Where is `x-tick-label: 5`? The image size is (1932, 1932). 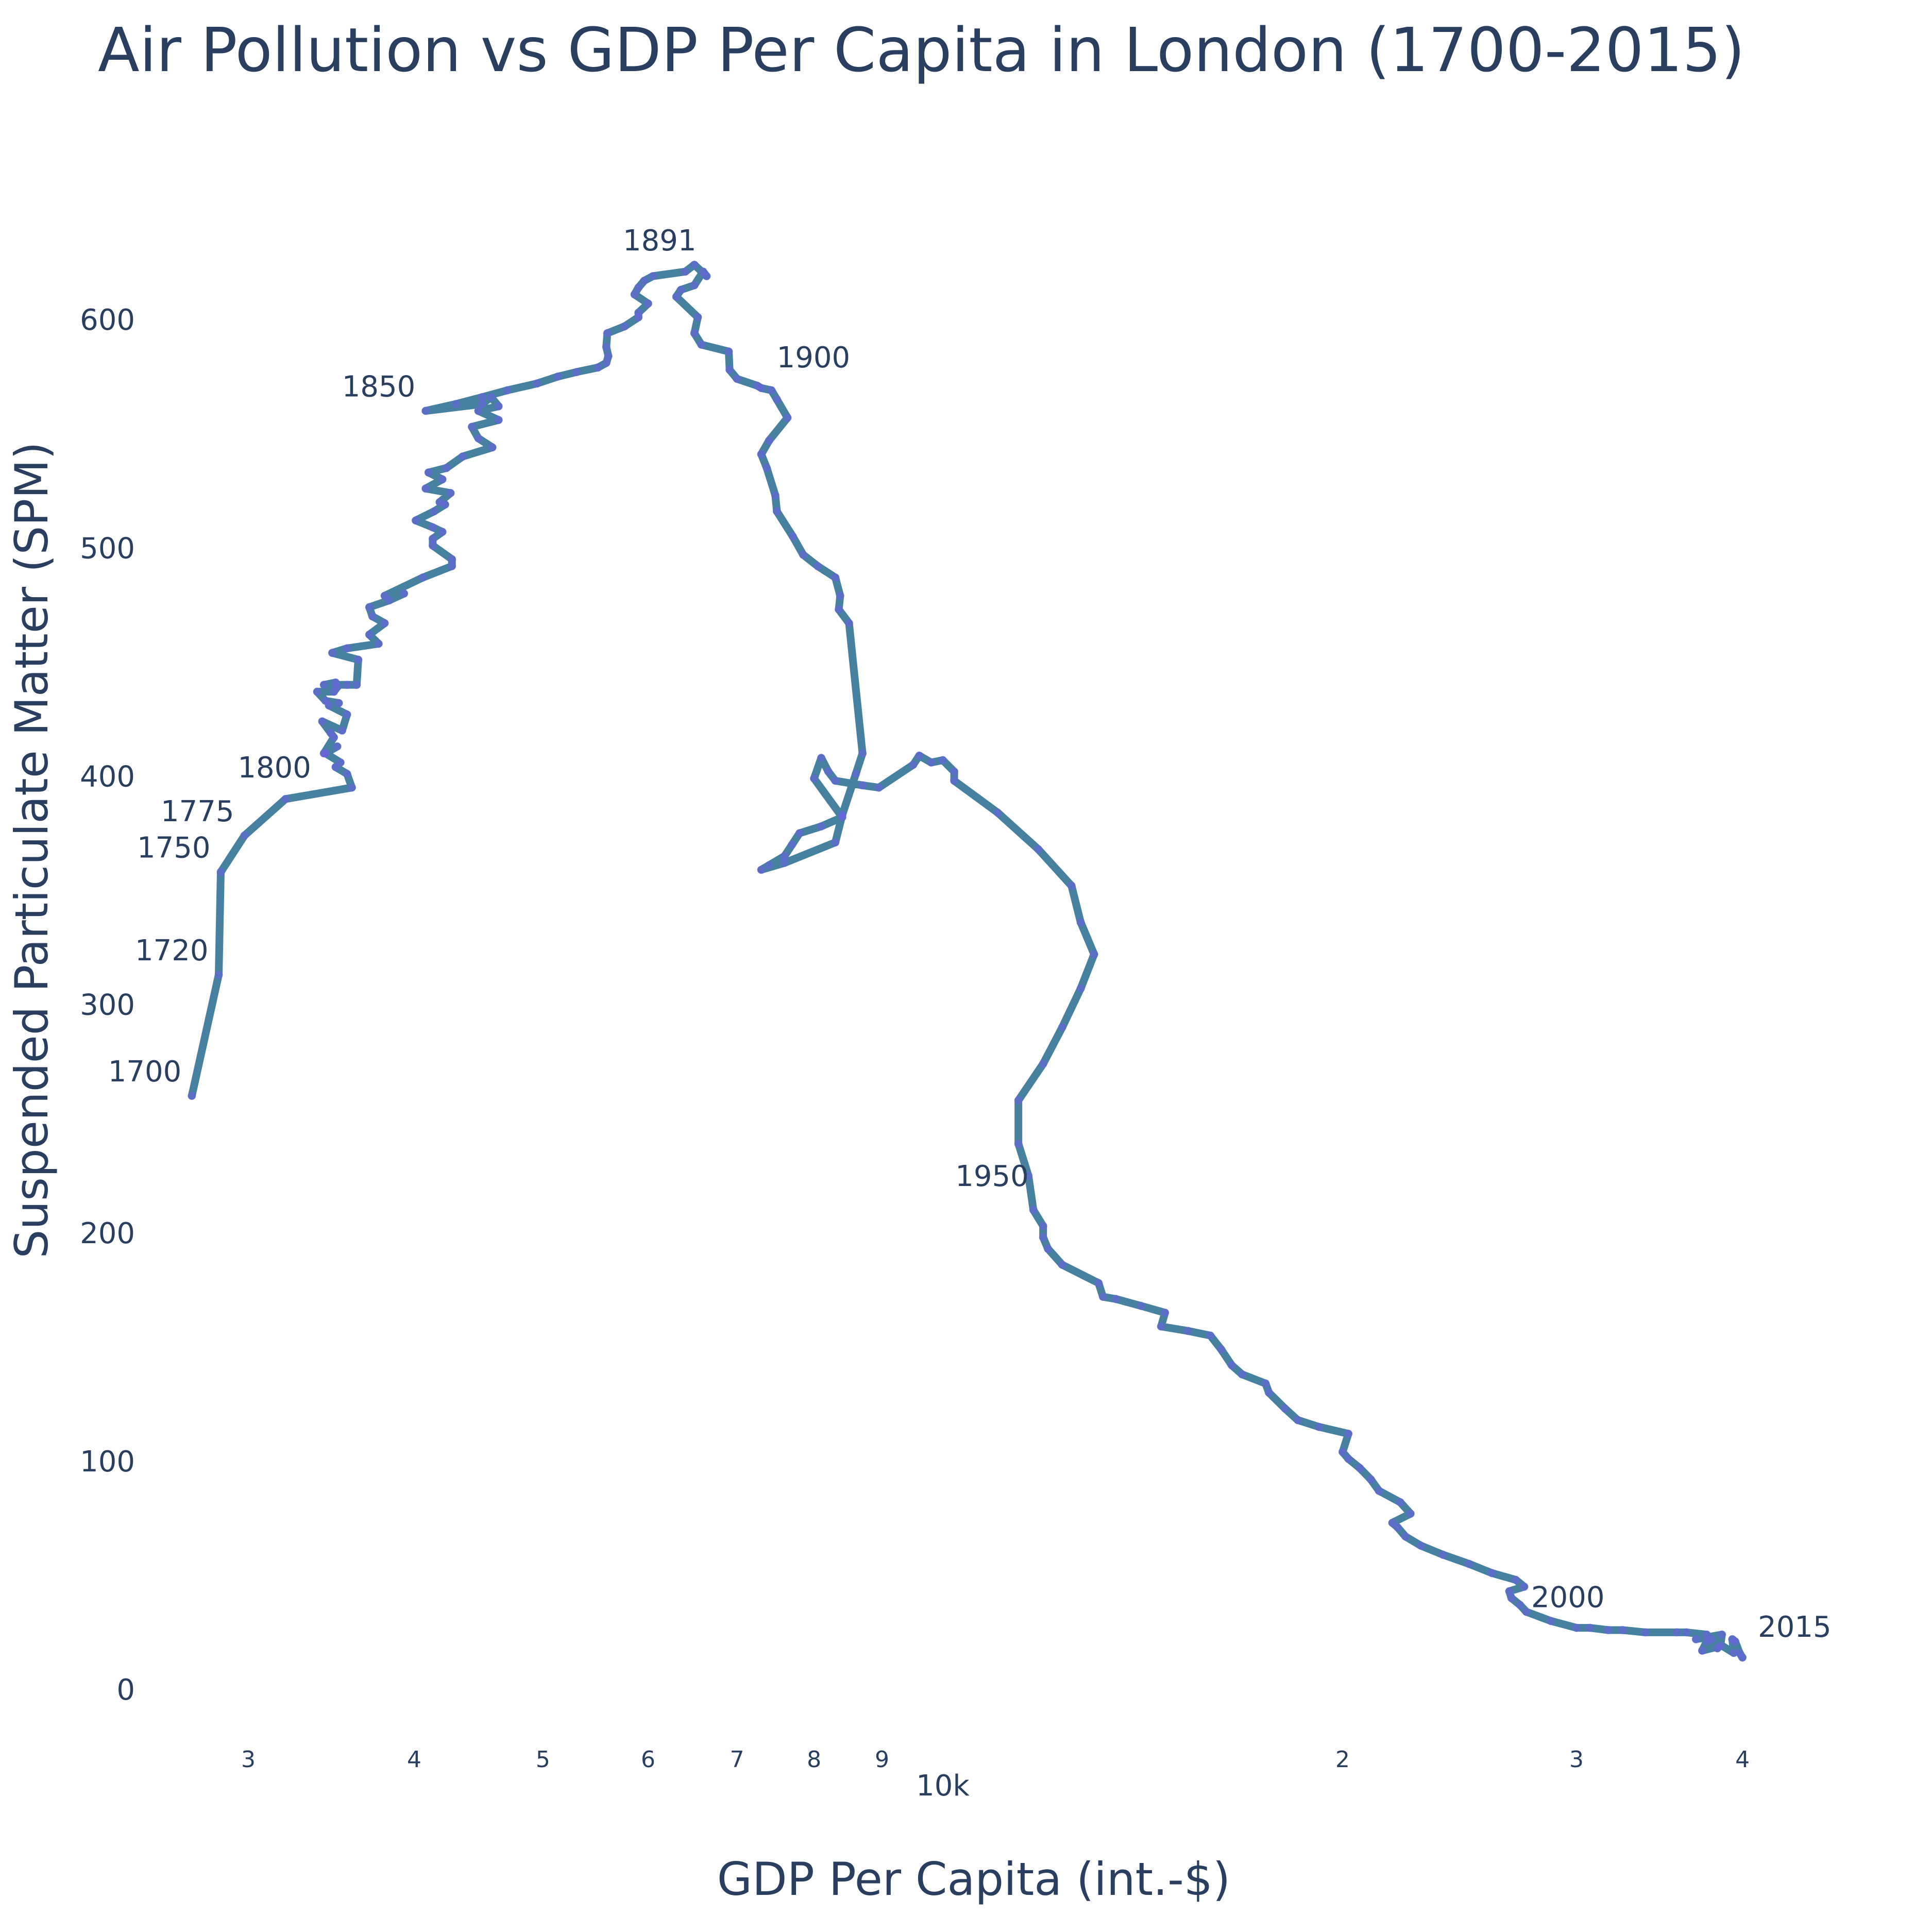
x-tick-label: 5 is located at coordinates (543, 1760).